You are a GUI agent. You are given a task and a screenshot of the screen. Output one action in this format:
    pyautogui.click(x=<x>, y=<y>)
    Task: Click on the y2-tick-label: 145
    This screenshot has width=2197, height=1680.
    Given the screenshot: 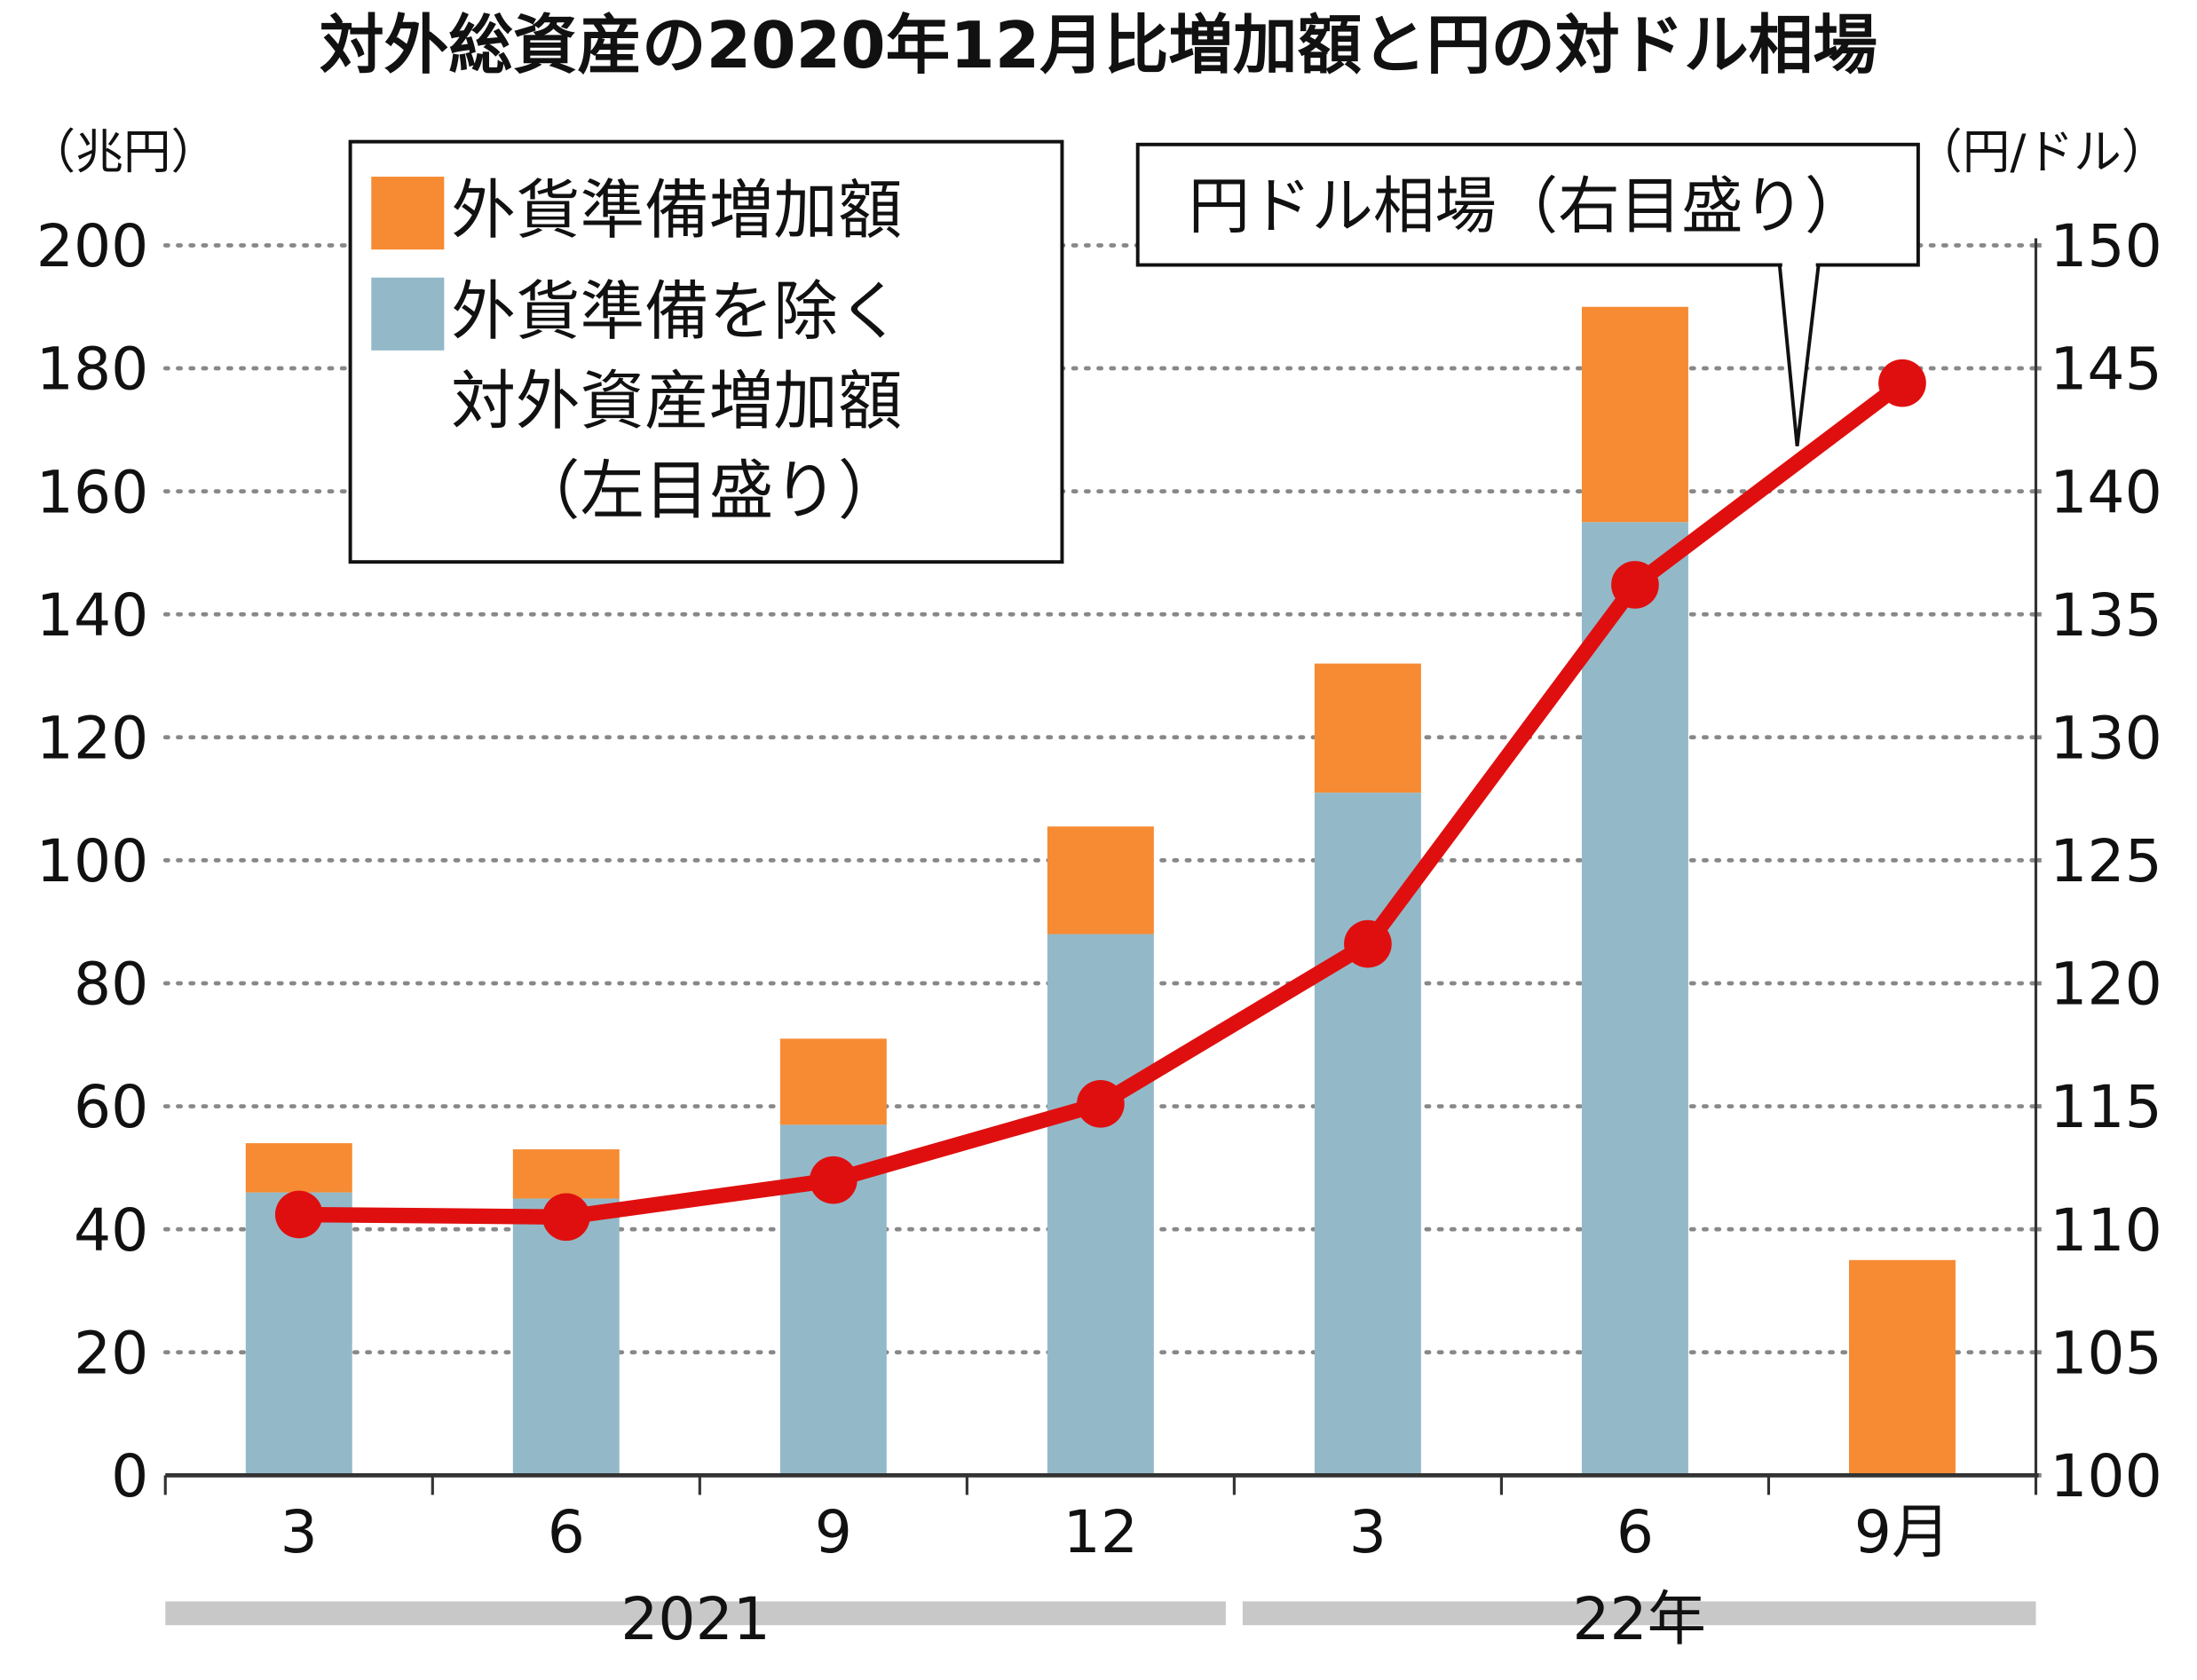 What is the action you would take?
    pyautogui.click(x=2106, y=369)
    